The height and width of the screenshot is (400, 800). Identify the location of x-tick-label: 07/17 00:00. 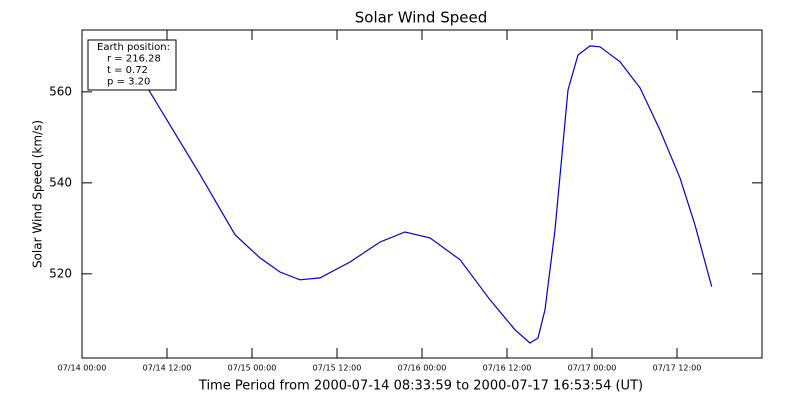
(592, 368).